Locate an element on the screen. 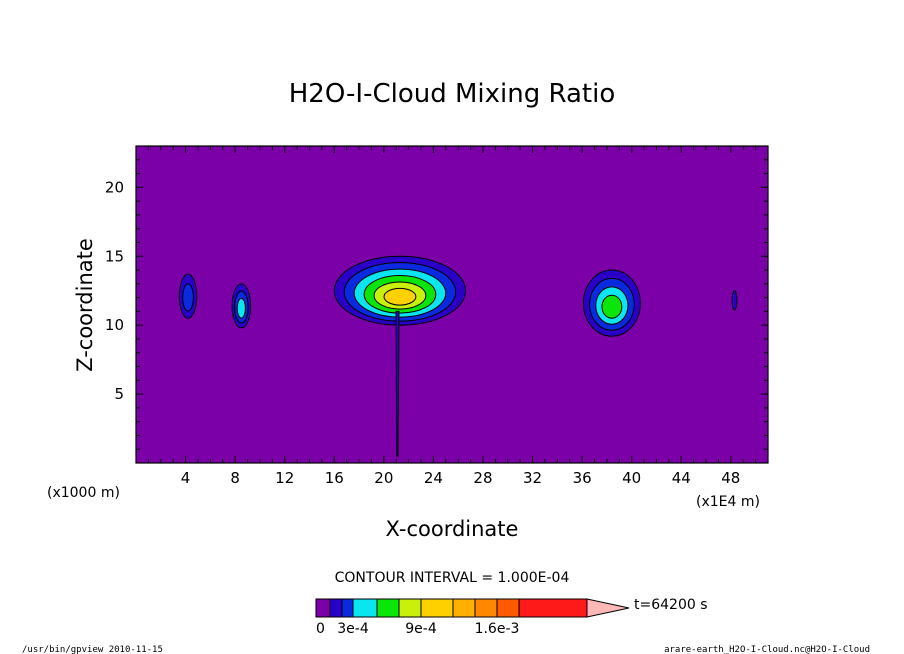 The width and height of the screenshot is (904, 654). y-tick-label: 15 is located at coordinates (114, 256).